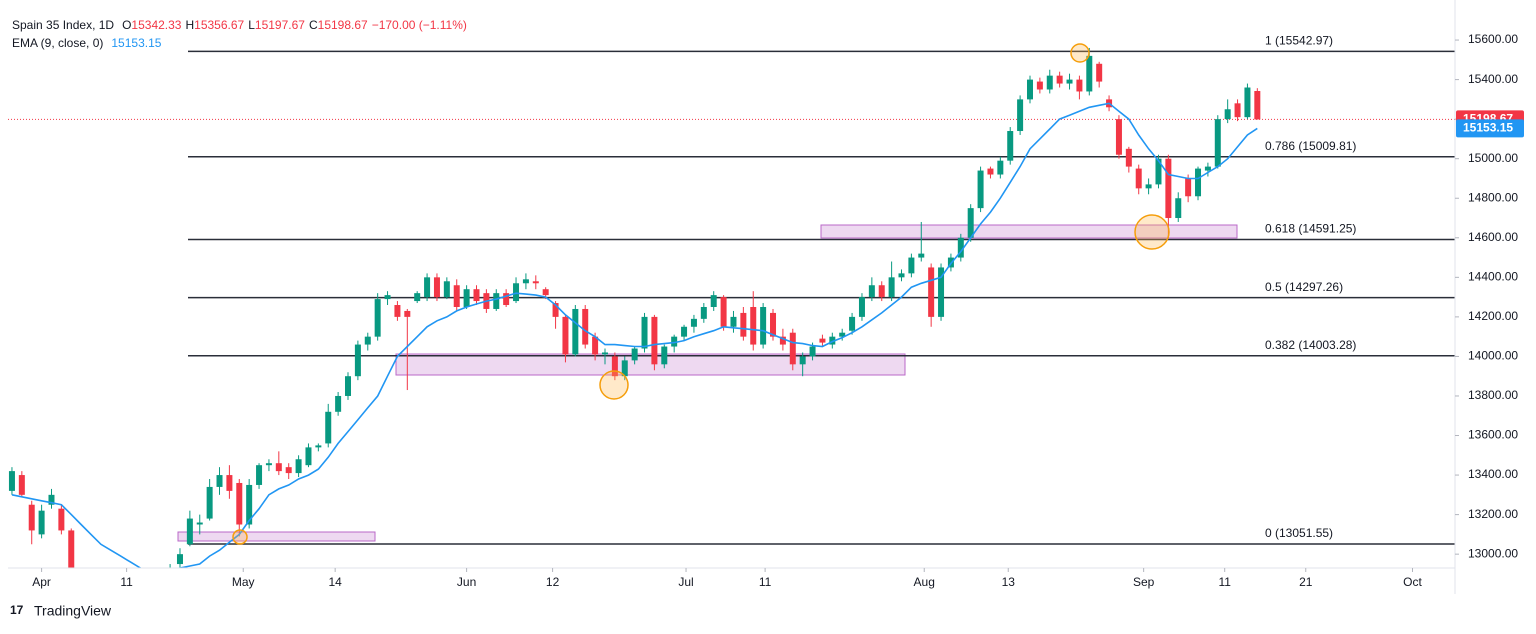  What do you see at coordinates (1310, 229) in the screenshot?
I see `fib-label: 0.618 (14591.25)` at bounding box center [1310, 229].